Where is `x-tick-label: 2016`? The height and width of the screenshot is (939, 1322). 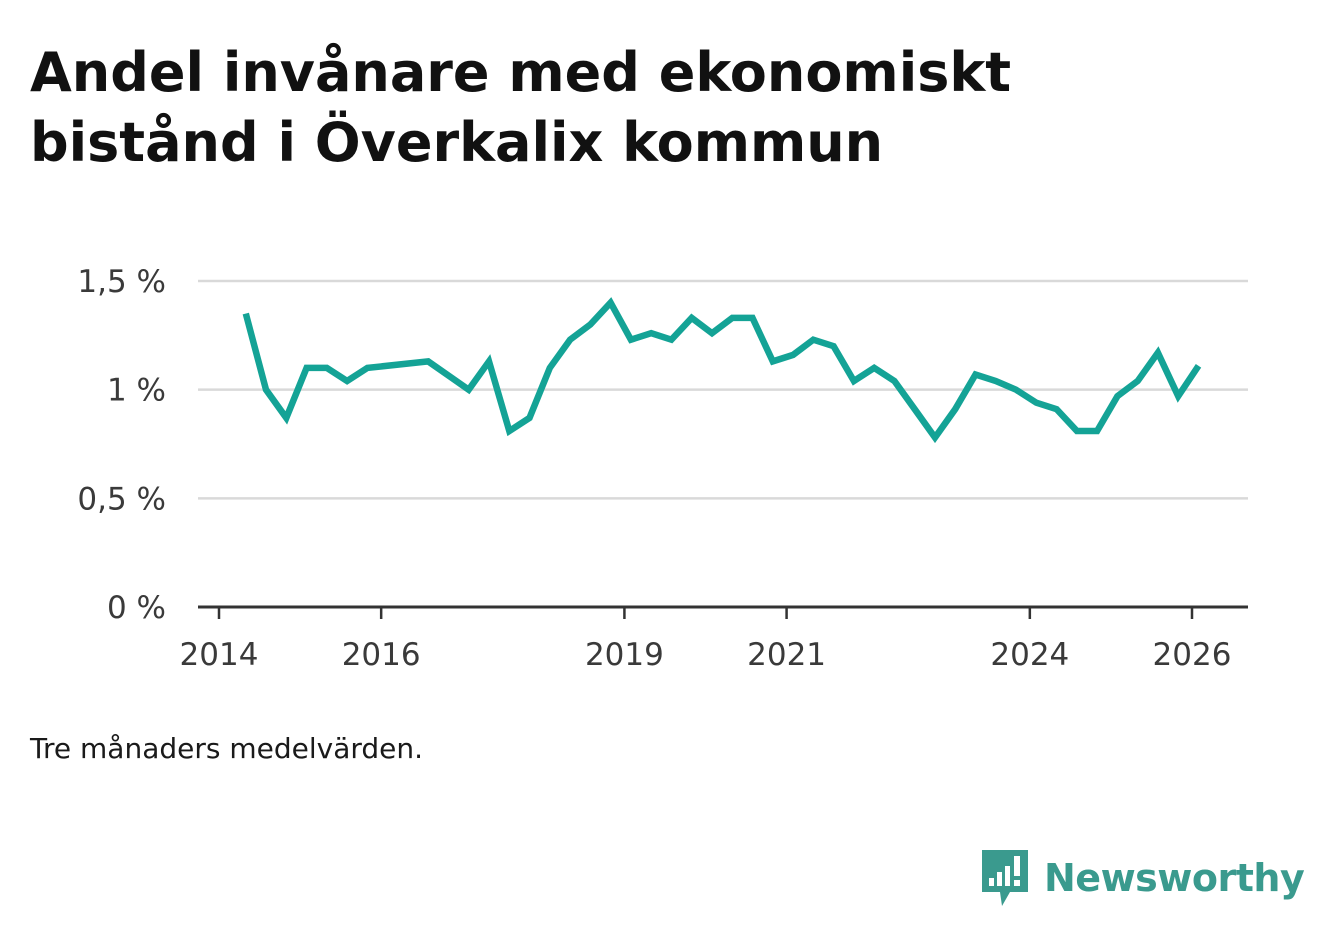 x-tick-label: 2016 is located at coordinates (381, 655).